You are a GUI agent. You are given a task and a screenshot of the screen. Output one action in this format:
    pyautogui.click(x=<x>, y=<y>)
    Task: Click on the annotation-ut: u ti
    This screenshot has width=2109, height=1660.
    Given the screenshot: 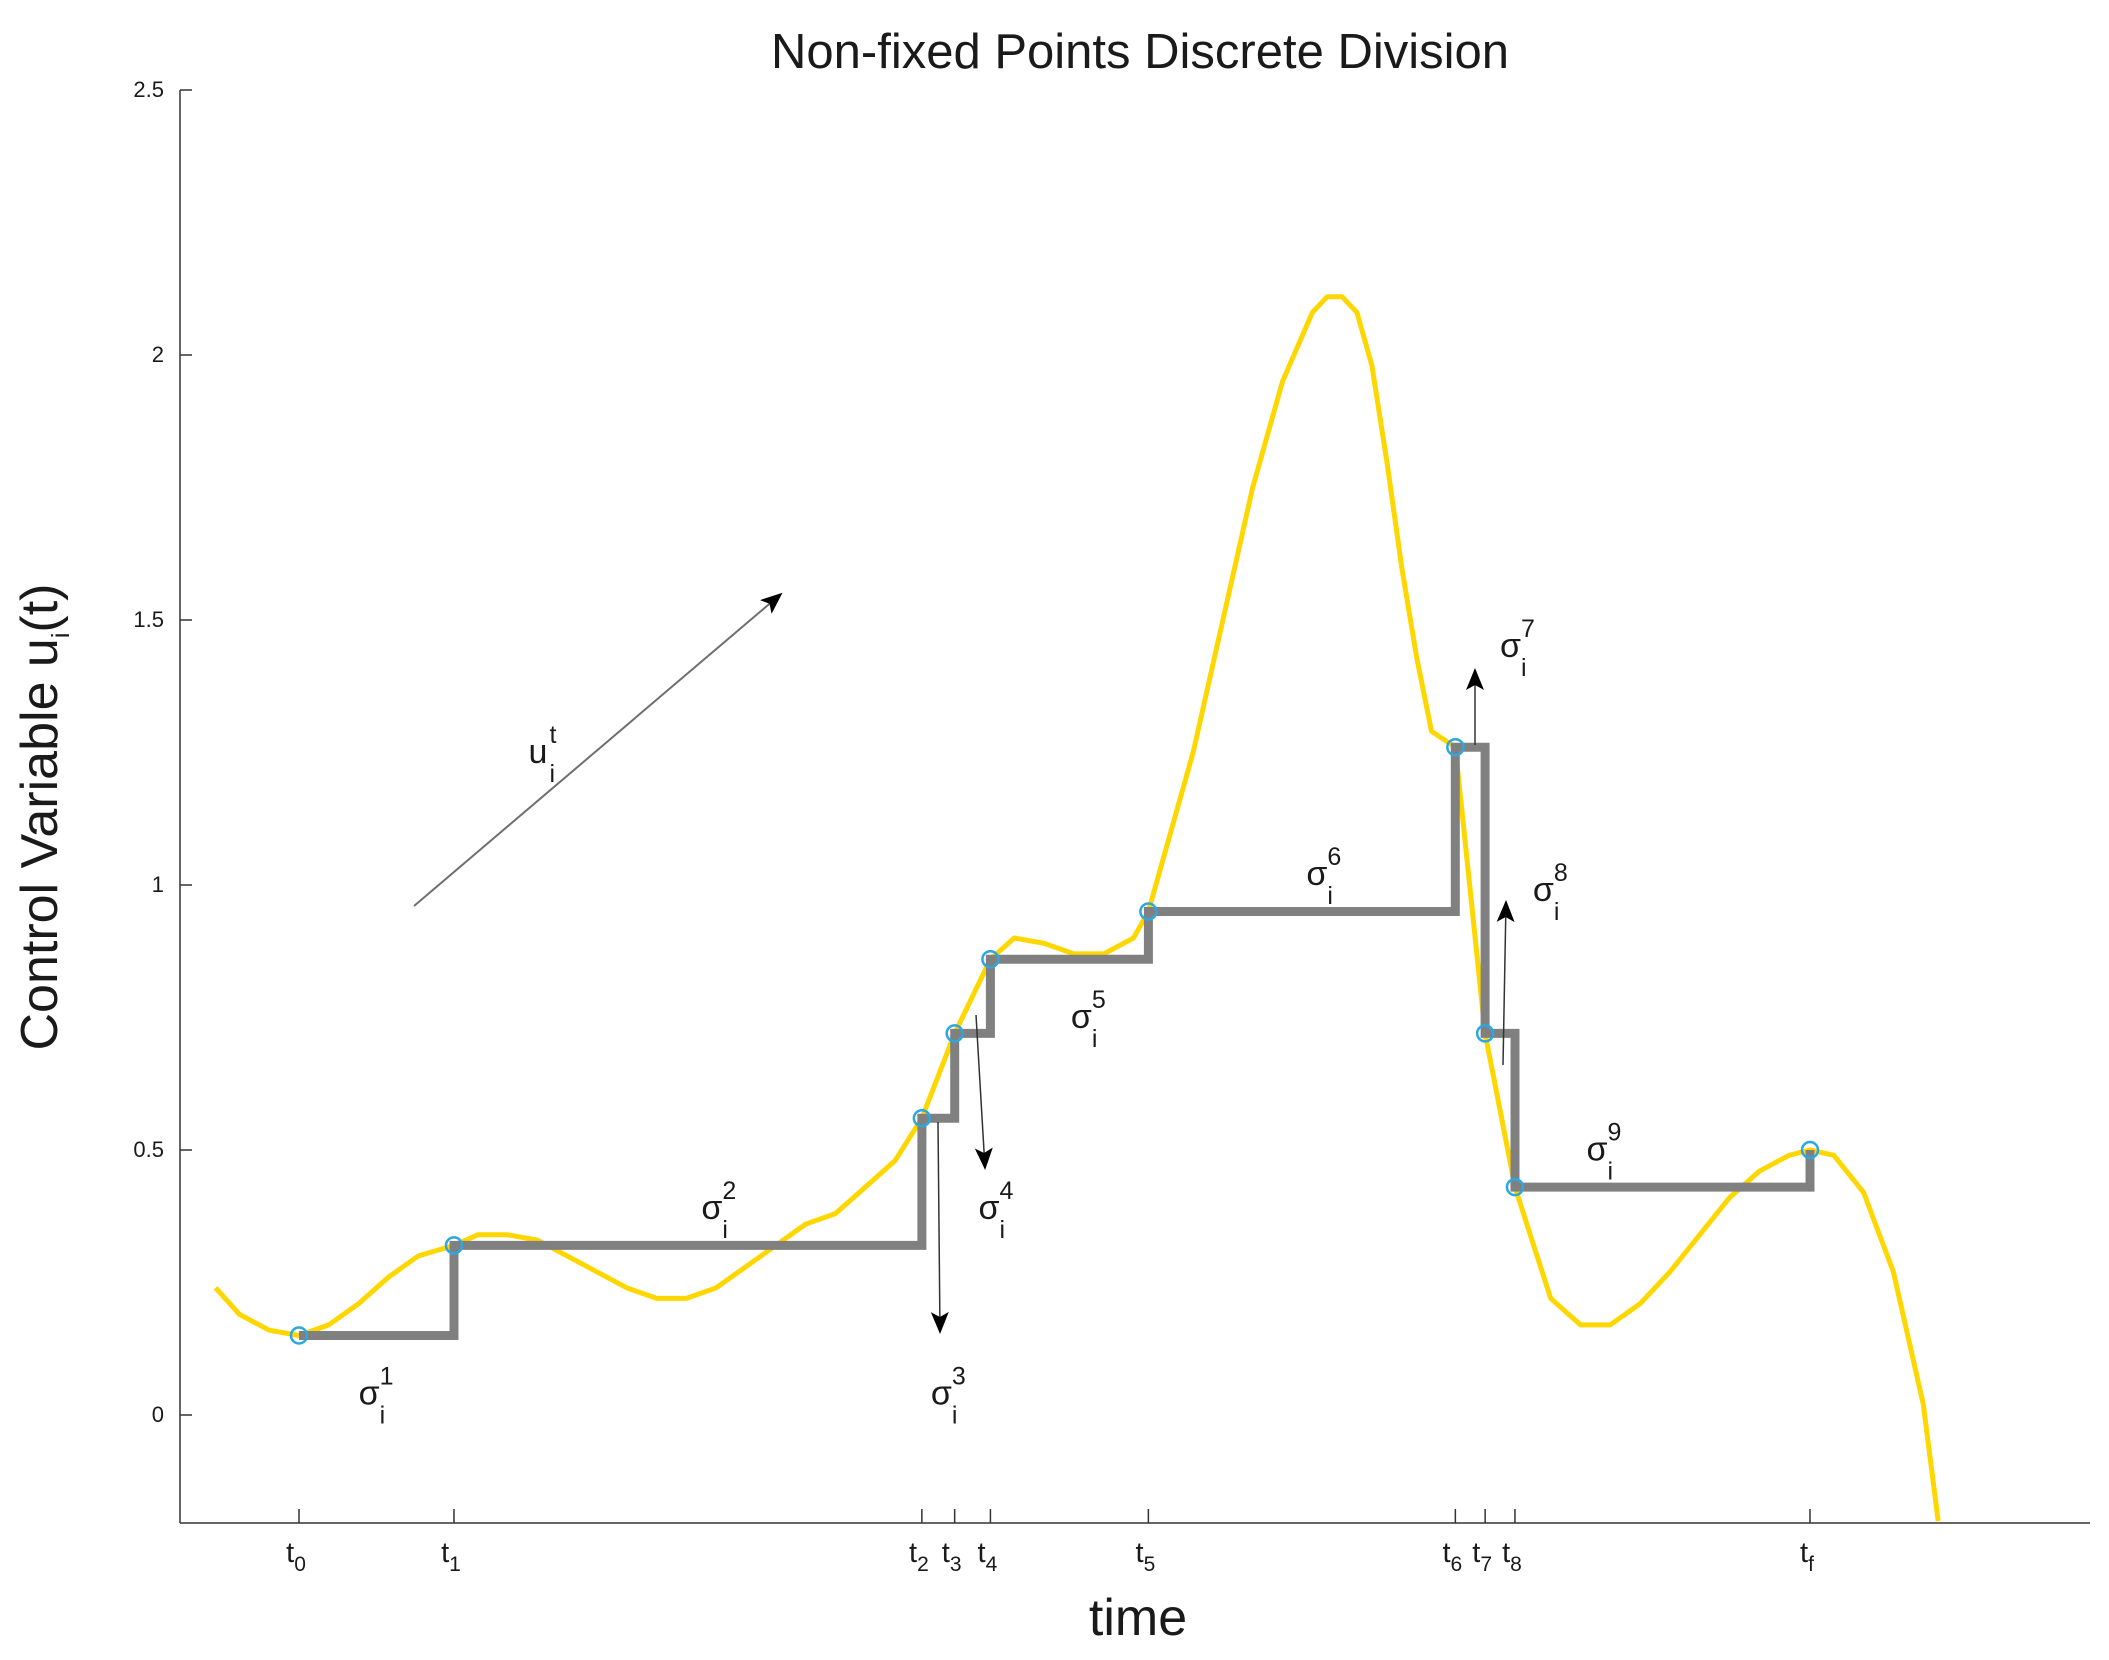 What is the action you would take?
    pyautogui.click(x=542, y=754)
    